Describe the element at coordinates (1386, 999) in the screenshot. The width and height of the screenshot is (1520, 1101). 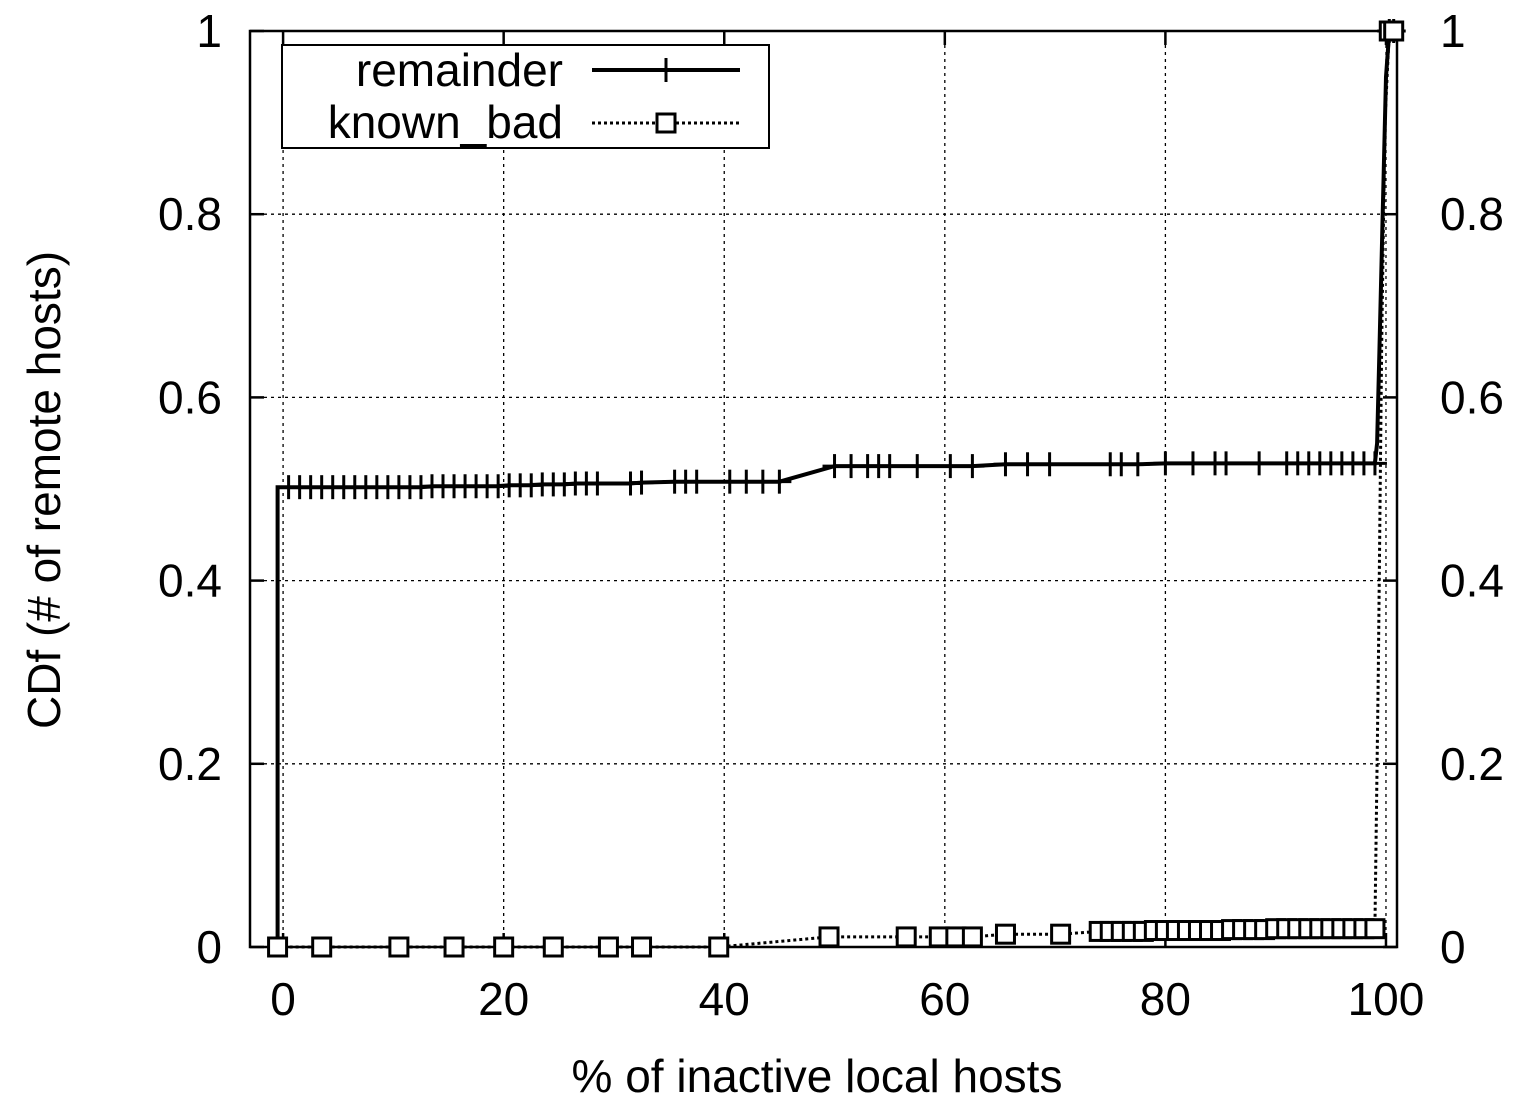
I see `x-tick-label: 100` at that location.